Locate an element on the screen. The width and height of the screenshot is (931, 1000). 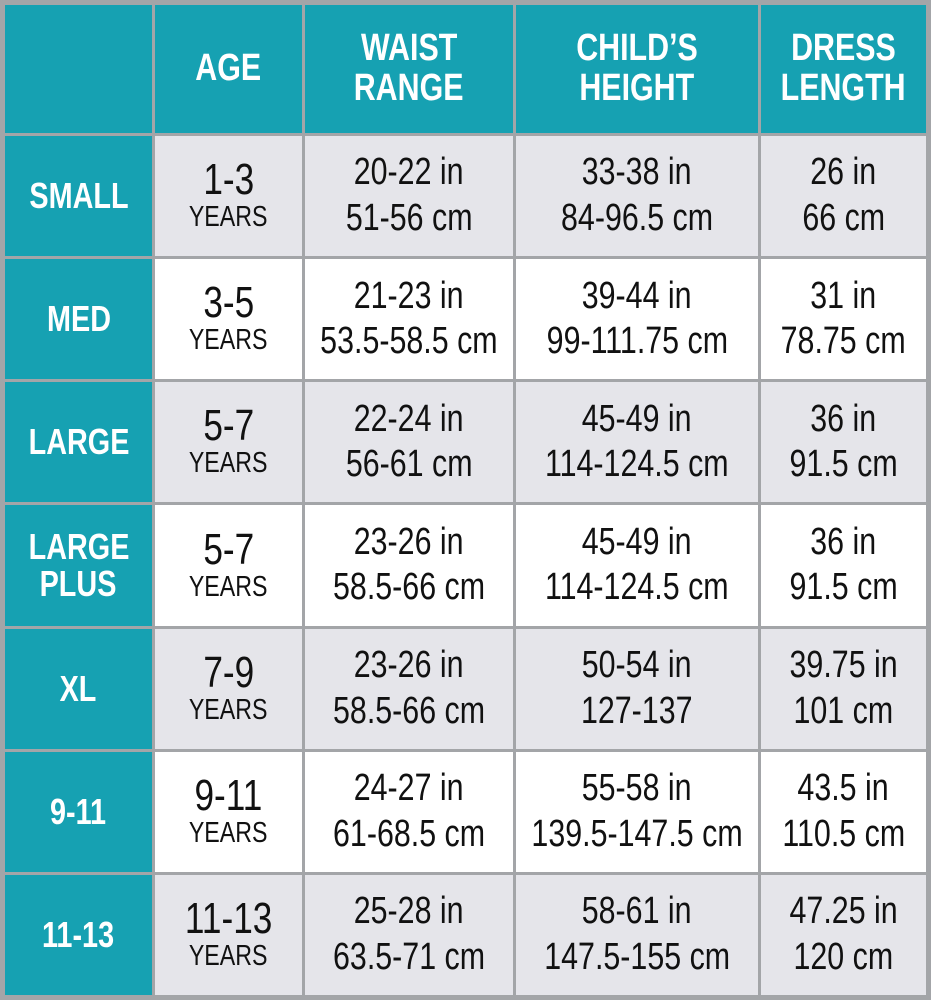
age-cell: 3-5 YEARS is located at coordinates (228, 319).